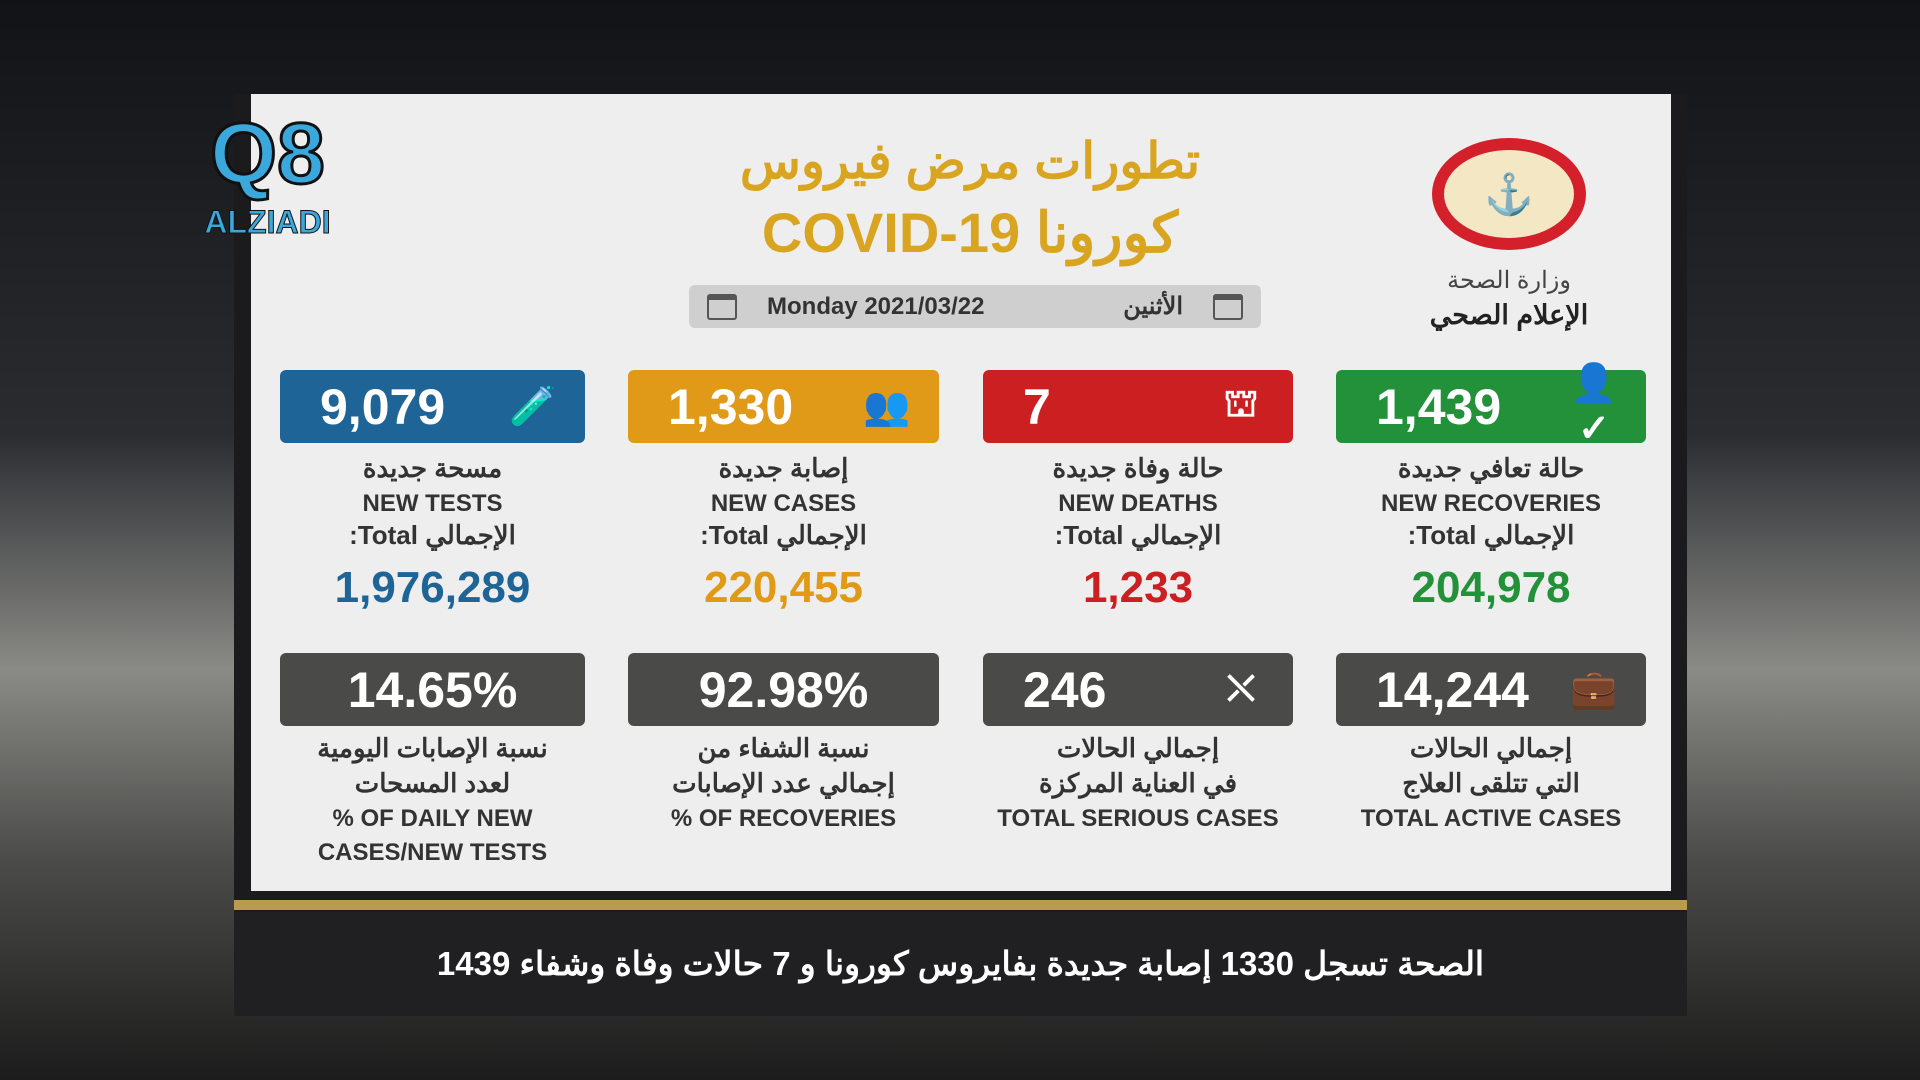 The image size is (1920, 1080). What do you see at coordinates (383, 406) in the screenshot?
I see `stat-value: 9,079` at bounding box center [383, 406].